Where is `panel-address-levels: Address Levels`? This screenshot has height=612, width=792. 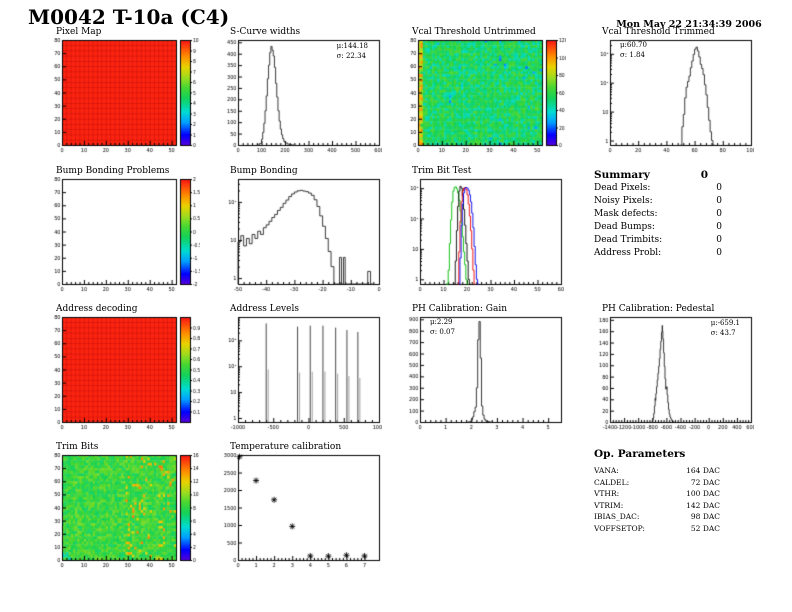 panel-address-levels: Address Levels is located at coordinates (302, 369).